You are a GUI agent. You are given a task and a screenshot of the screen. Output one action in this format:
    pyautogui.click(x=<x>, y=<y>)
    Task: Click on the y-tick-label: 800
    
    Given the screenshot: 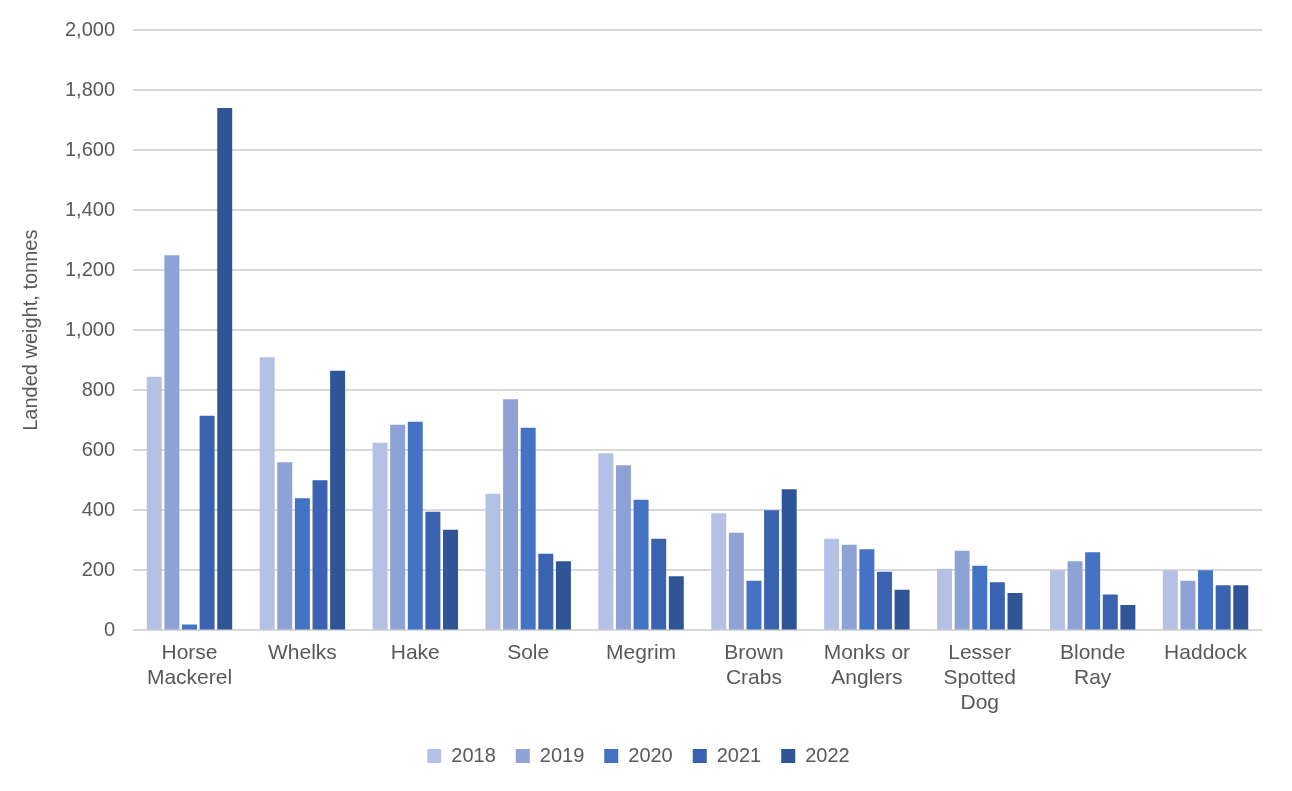 What is the action you would take?
    pyautogui.click(x=98, y=388)
    